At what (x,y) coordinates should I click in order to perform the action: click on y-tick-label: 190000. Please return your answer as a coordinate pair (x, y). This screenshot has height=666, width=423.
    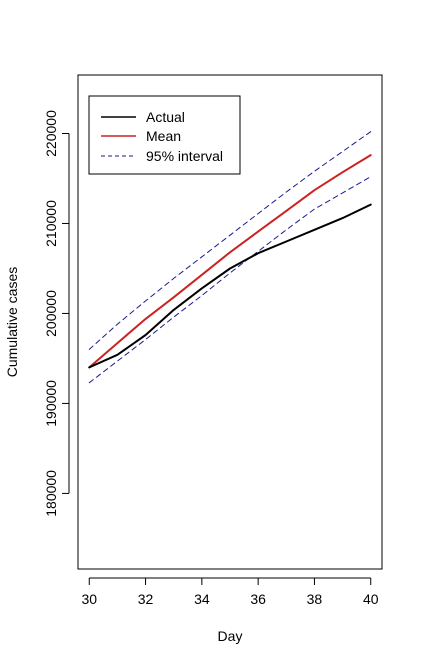
    Looking at the image, I should click on (51, 403).